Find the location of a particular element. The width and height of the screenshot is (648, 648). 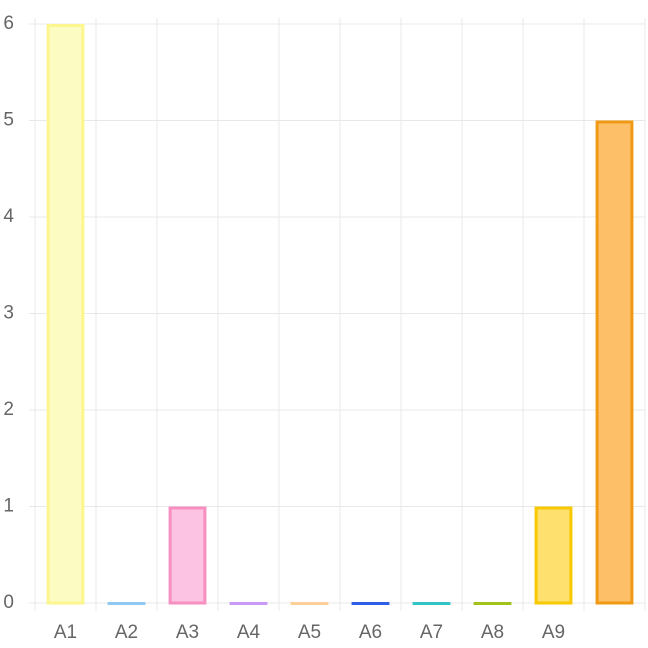

x-tick-label: A3 is located at coordinates (187, 632).